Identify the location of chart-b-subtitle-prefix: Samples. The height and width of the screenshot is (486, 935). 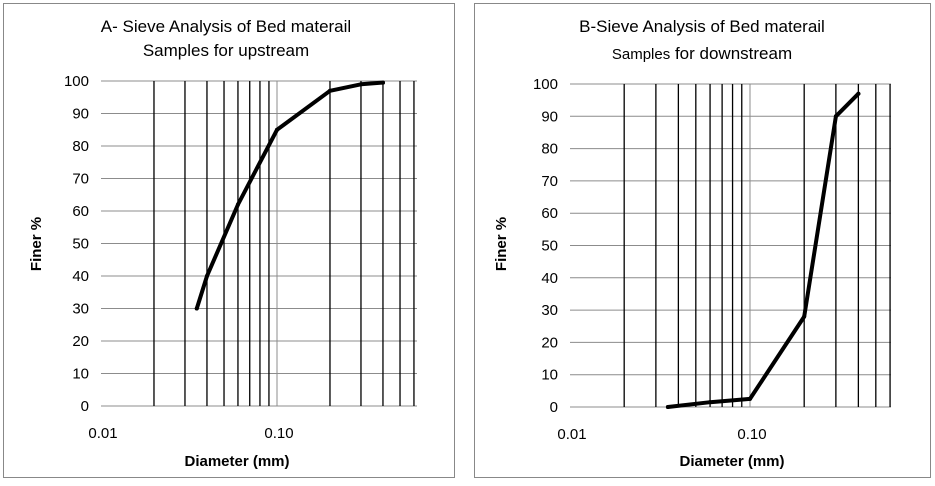
(641, 54).